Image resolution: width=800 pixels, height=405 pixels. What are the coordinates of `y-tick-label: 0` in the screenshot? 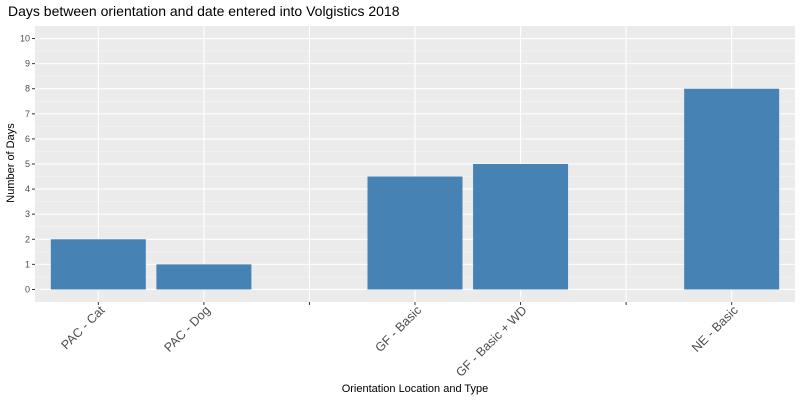 It's located at (27, 289).